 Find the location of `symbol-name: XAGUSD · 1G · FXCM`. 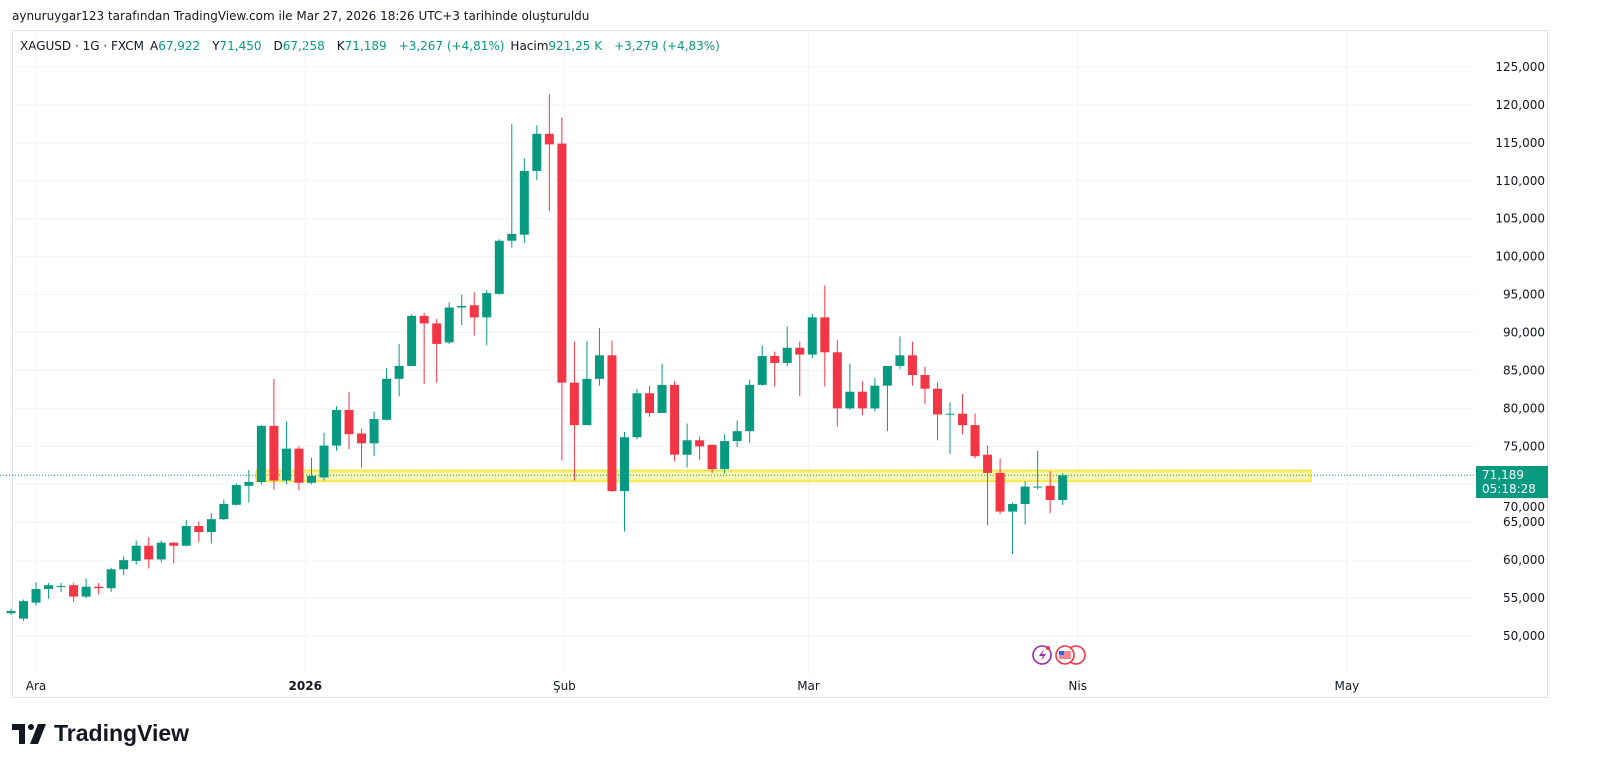

symbol-name: XAGUSD · 1G · FXCM is located at coordinates (82, 46).